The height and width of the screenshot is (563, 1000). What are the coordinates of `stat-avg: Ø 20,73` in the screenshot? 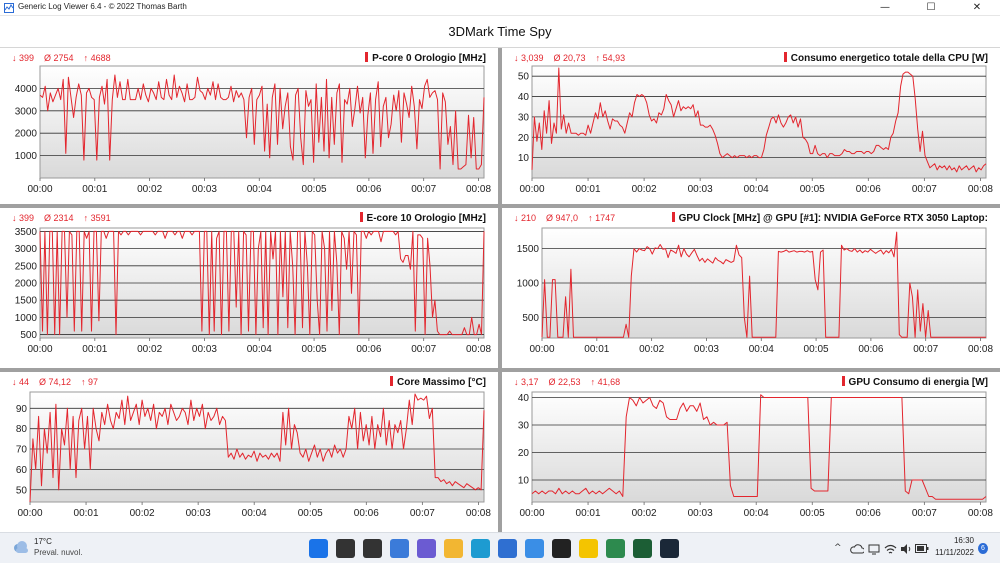 It's located at (569, 58).